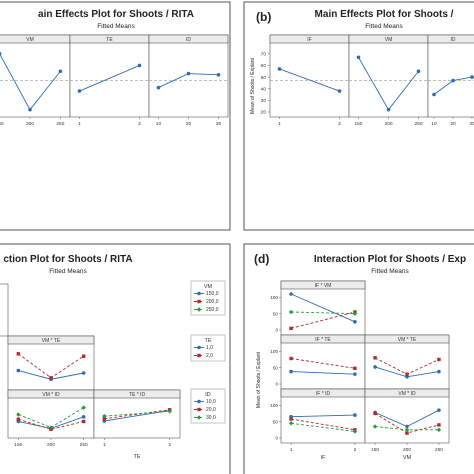  What do you see at coordinates (389, 40) in the screenshot?
I see `facet-header-label: VM` at bounding box center [389, 40].